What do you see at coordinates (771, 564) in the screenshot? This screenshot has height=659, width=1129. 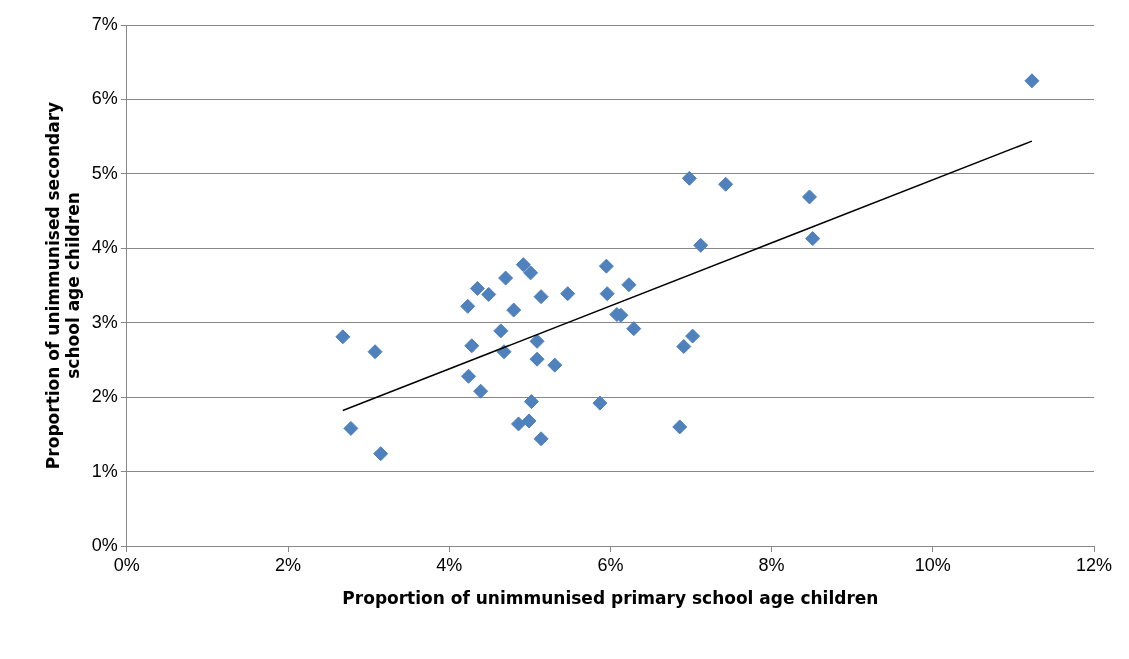 I see `x-tick-label: 8%` at bounding box center [771, 564].